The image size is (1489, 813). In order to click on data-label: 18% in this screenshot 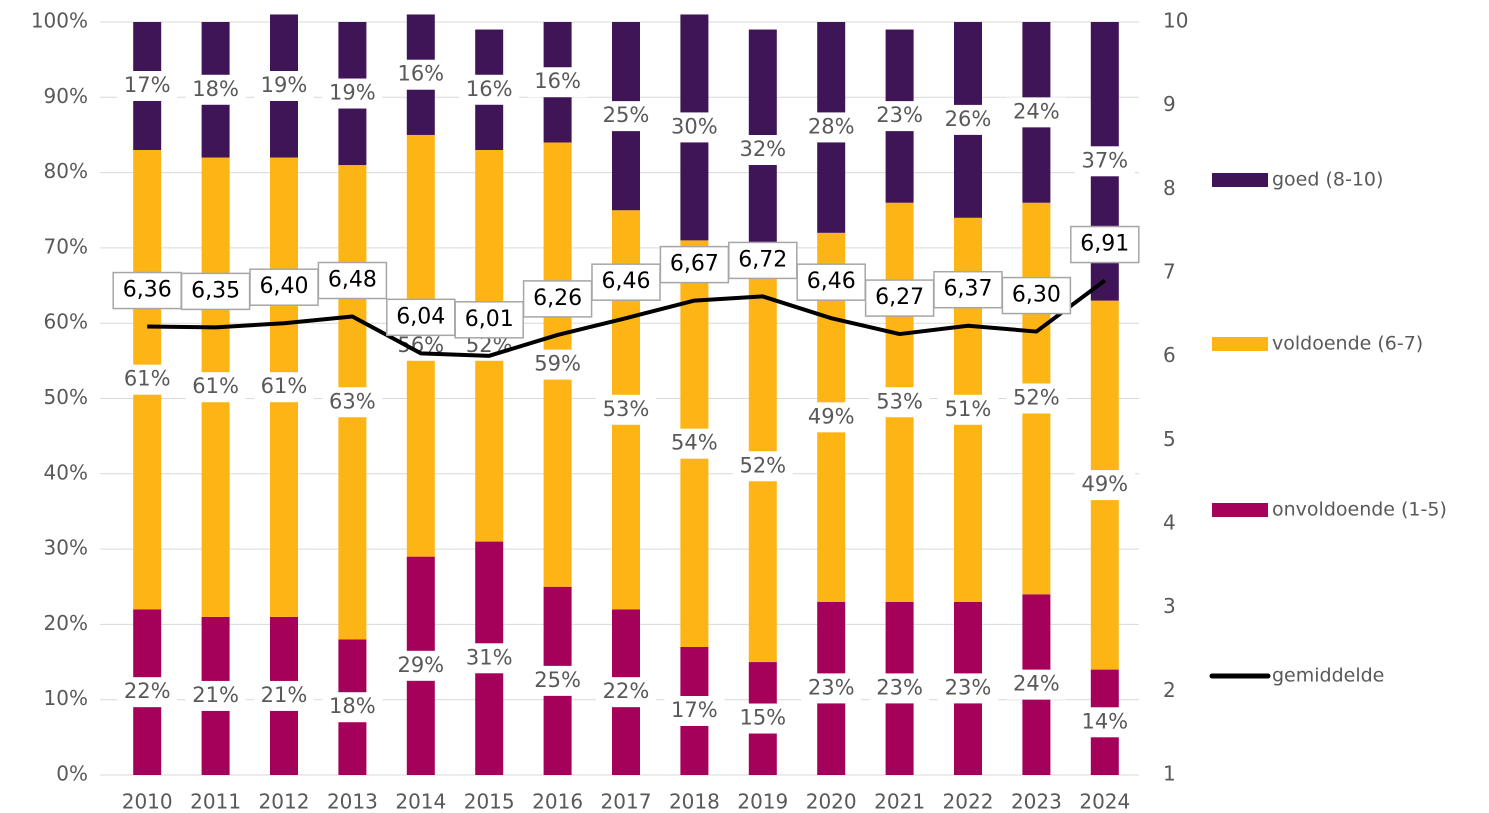, I will do `click(215, 89)`.